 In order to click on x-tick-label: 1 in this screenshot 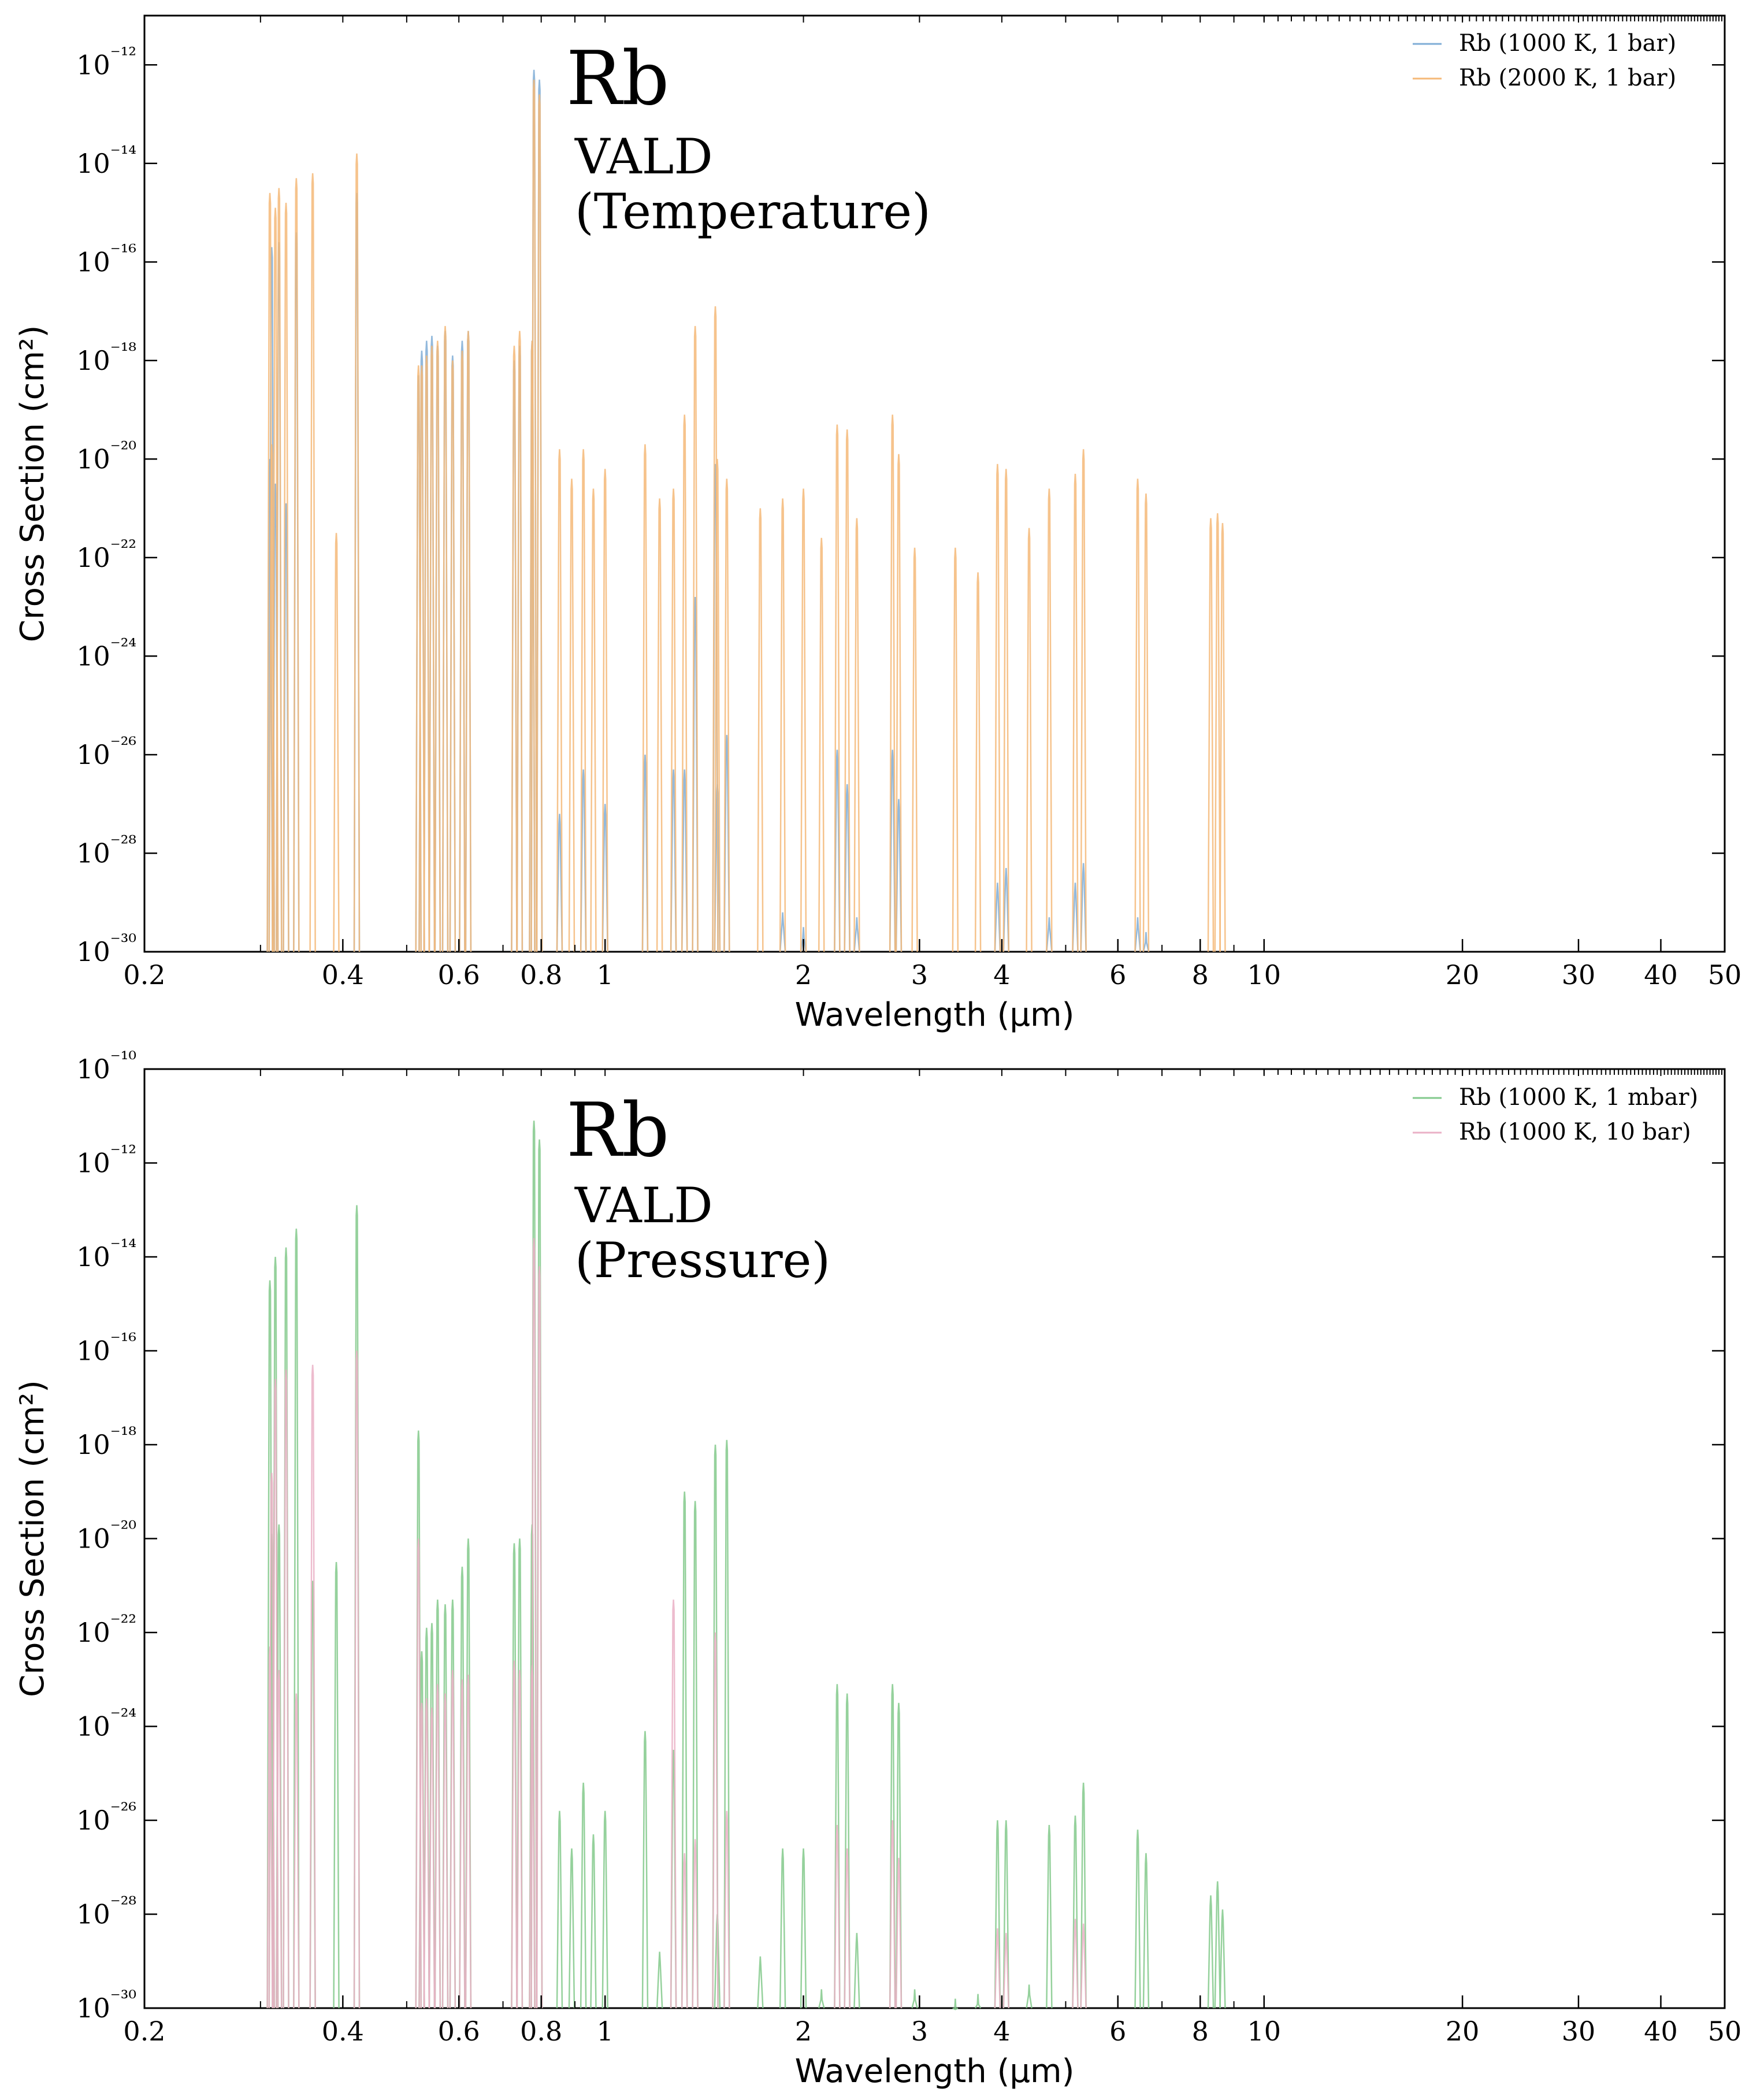, I will do `click(605, 2031)`.